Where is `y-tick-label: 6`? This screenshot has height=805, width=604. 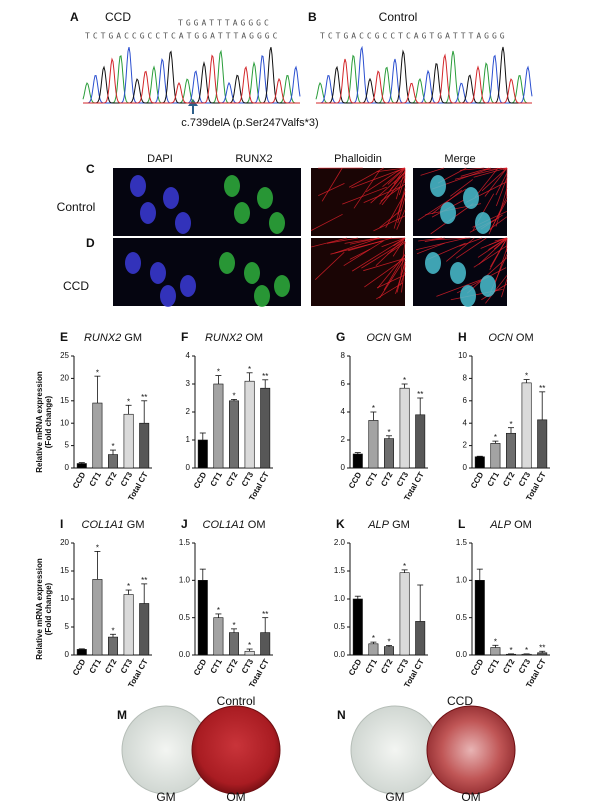 y-tick-label: 6 is located at coordinates (465, 400).